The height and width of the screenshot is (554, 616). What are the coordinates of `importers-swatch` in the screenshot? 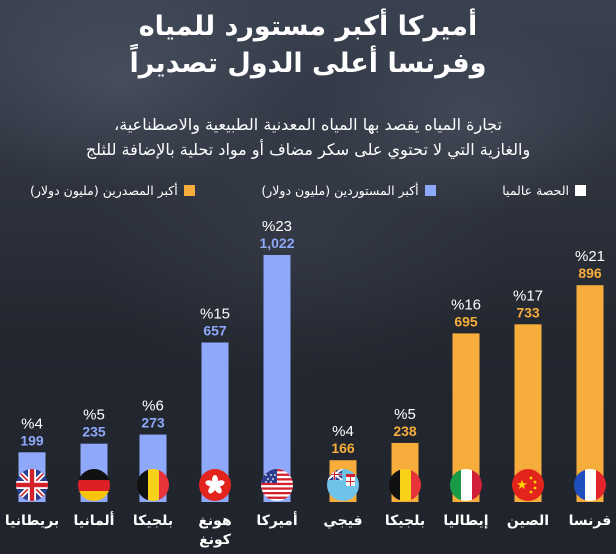 It's located at (430, 190).